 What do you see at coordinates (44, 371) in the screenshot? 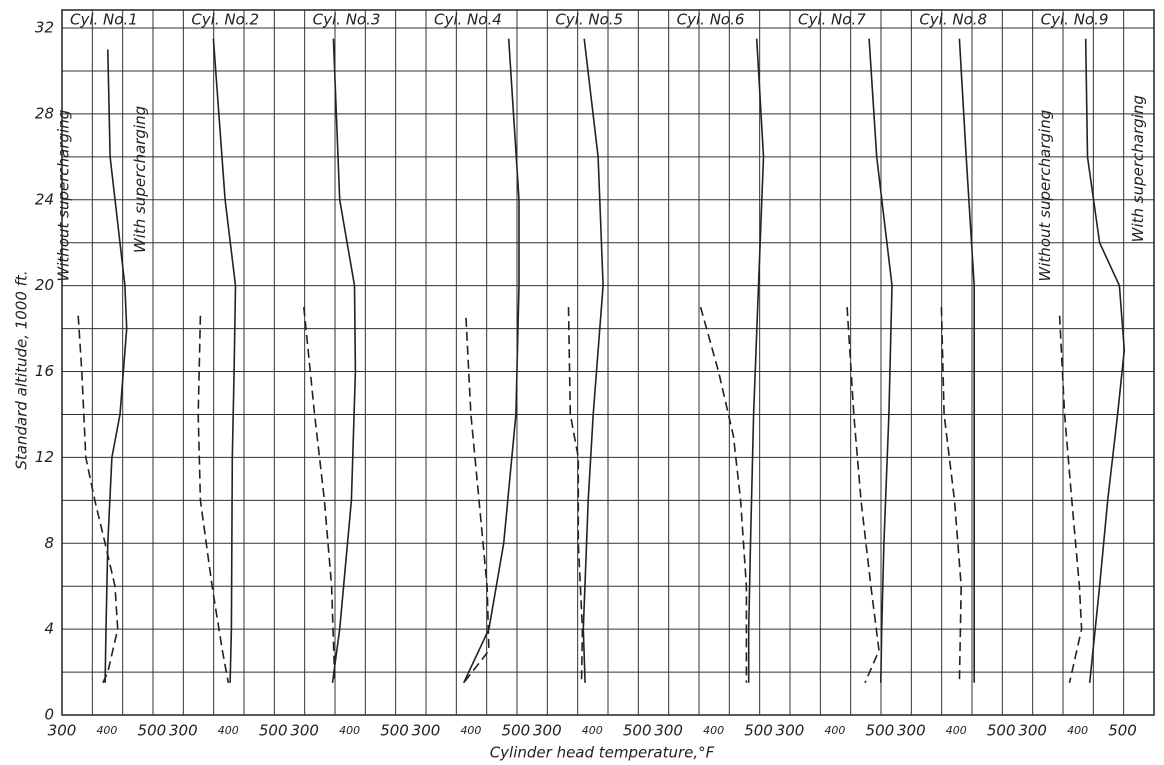
I see `y-tick-label: 16` at bounding box center [44, 371].